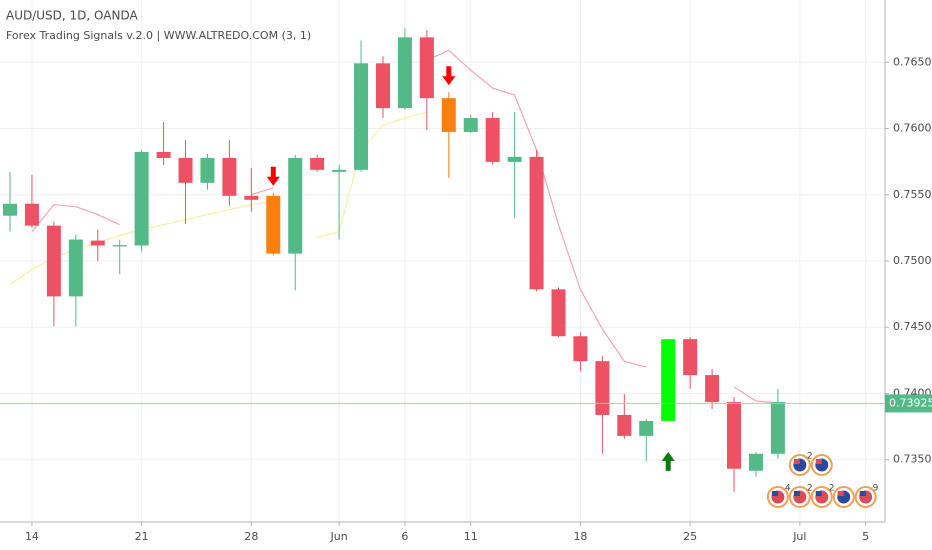 The width and height of the screenshot is (932, 550). What do you see at coordinates (912, 61) in the screenshot?
I see `y-tick-label: 0.76500` at bounding box center [912, 61].